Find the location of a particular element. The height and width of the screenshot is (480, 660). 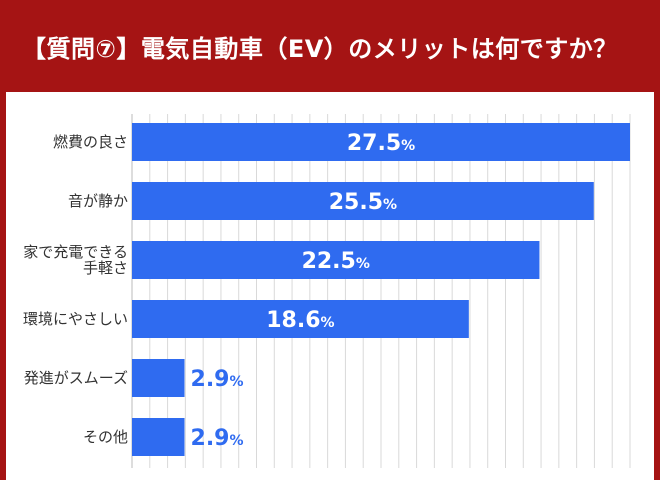

value-number: 22.5 is located at coordinates (329, 261).